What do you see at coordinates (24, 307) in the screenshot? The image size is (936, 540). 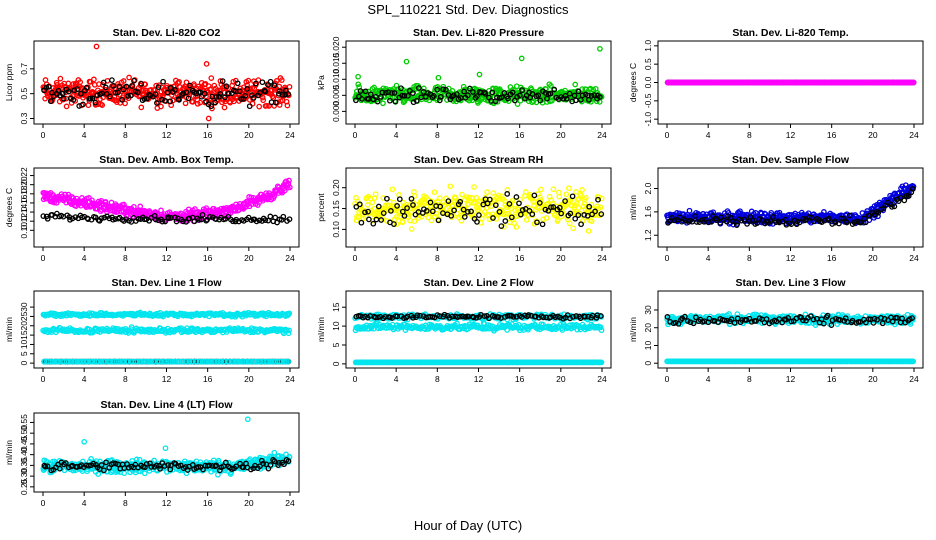 I see `y-tick-label: 30` at bounding box center [24, 307].